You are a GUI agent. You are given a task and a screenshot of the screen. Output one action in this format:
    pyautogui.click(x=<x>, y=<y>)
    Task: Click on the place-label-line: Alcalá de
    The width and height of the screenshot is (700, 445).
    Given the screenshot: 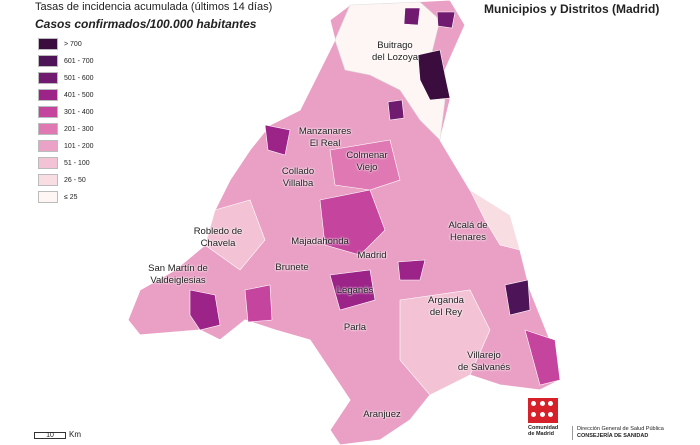 What is the action you would take?
    pyautogui.click(x=468, y=225)
    